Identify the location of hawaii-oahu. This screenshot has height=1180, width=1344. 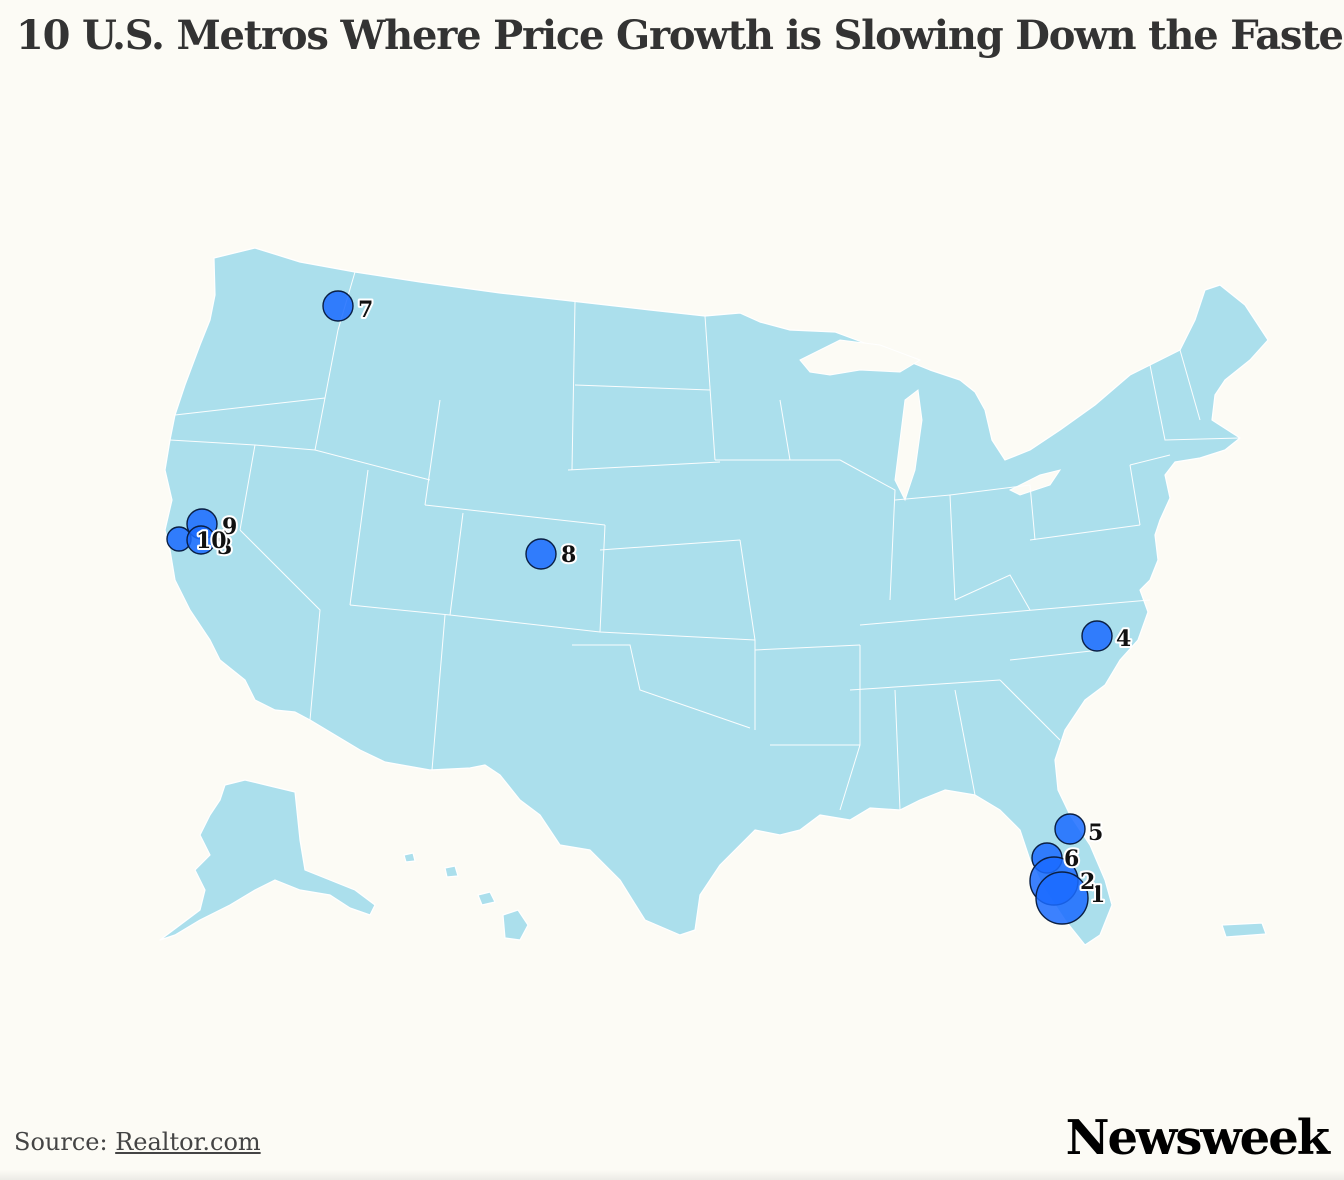
(451, 871).